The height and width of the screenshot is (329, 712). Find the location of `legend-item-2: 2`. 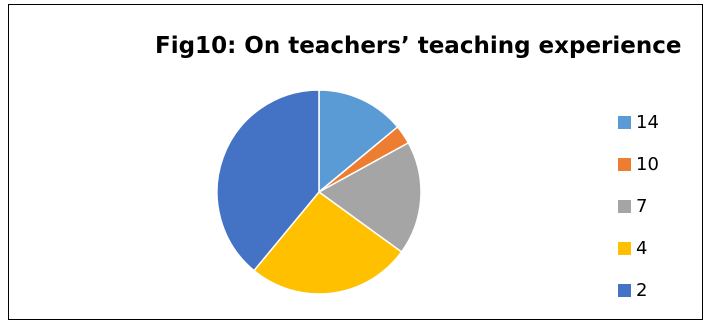

legend-item-2: 2 is located at coordinates (638, 290).